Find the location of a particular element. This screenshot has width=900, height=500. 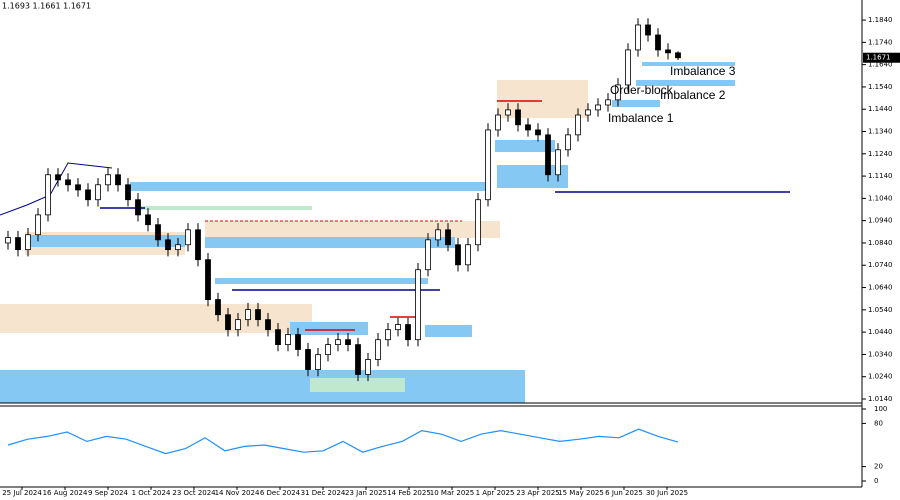

y-tick-label: 1.0740 is located at coordinates (880, 265).